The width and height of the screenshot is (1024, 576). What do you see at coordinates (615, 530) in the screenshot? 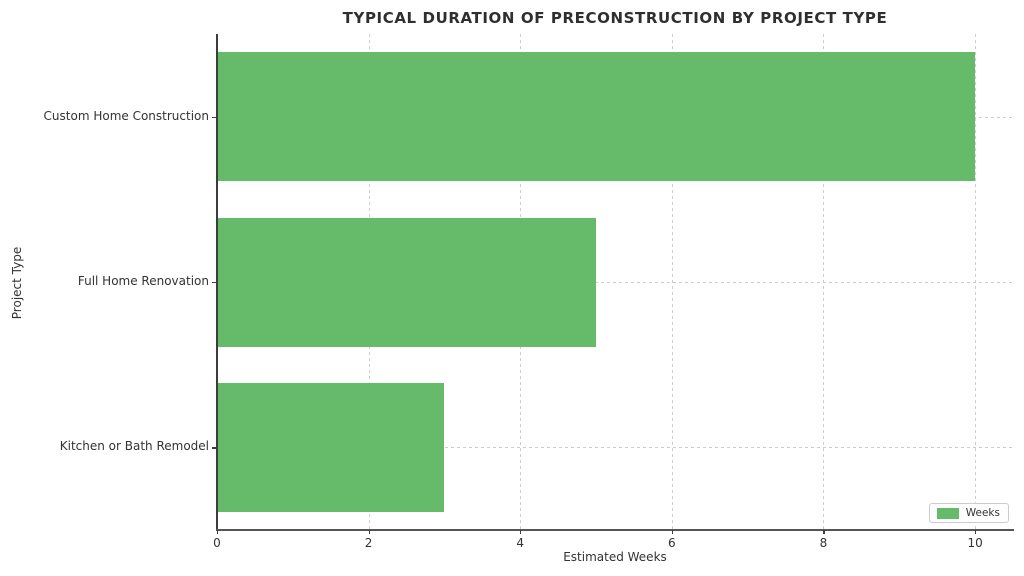
I see `x-axis-spine` at bounding box center [615, 530].